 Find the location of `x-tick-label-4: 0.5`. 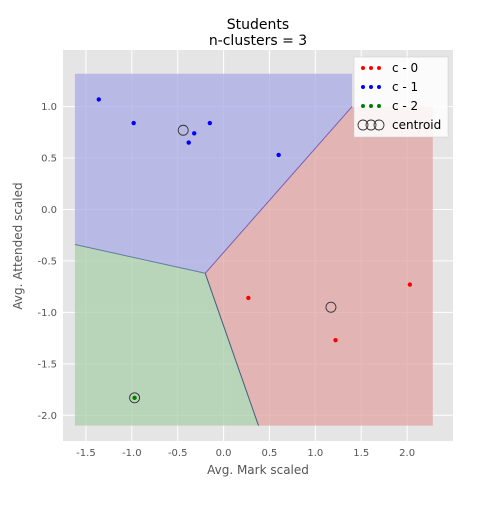

x-tick-label-4: 0.5 is located at coordinates (270, 453).